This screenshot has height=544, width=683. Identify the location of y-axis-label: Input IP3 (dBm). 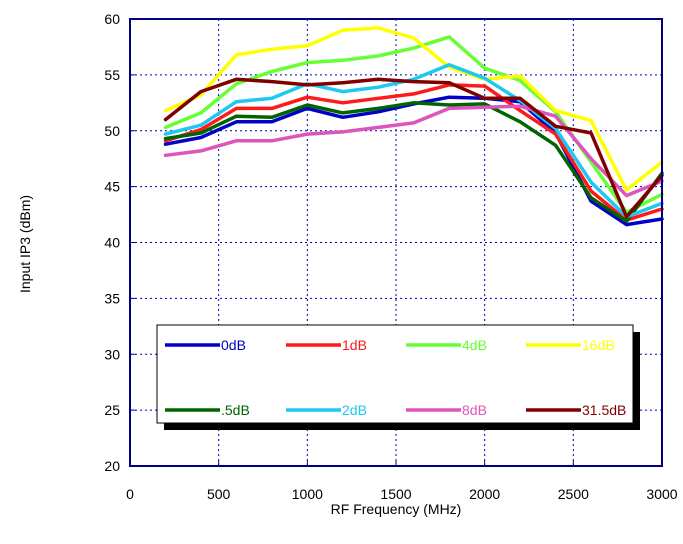
(25, 244).